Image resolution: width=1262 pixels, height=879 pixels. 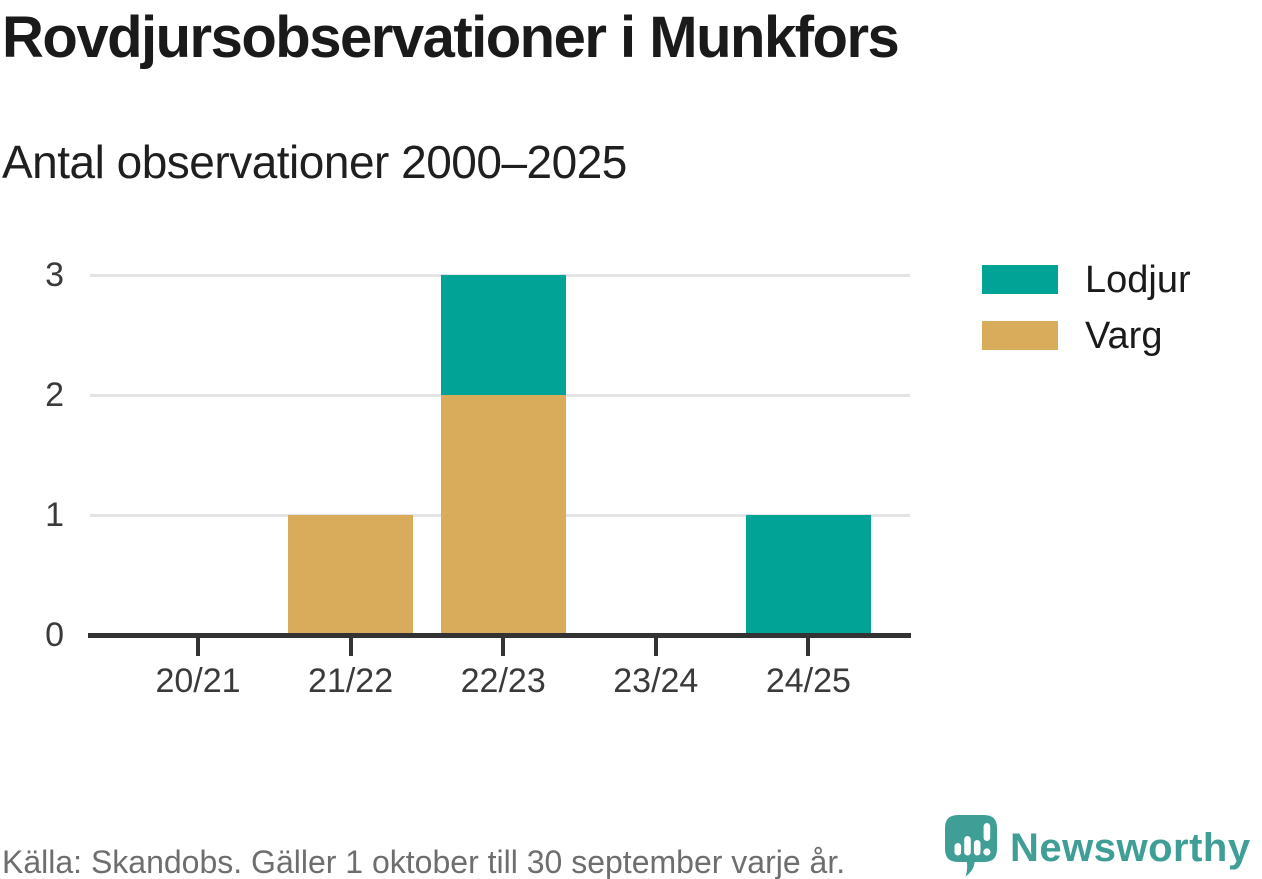 I want to click on x-tick-label: 20/21, so click(x=198, y=681).